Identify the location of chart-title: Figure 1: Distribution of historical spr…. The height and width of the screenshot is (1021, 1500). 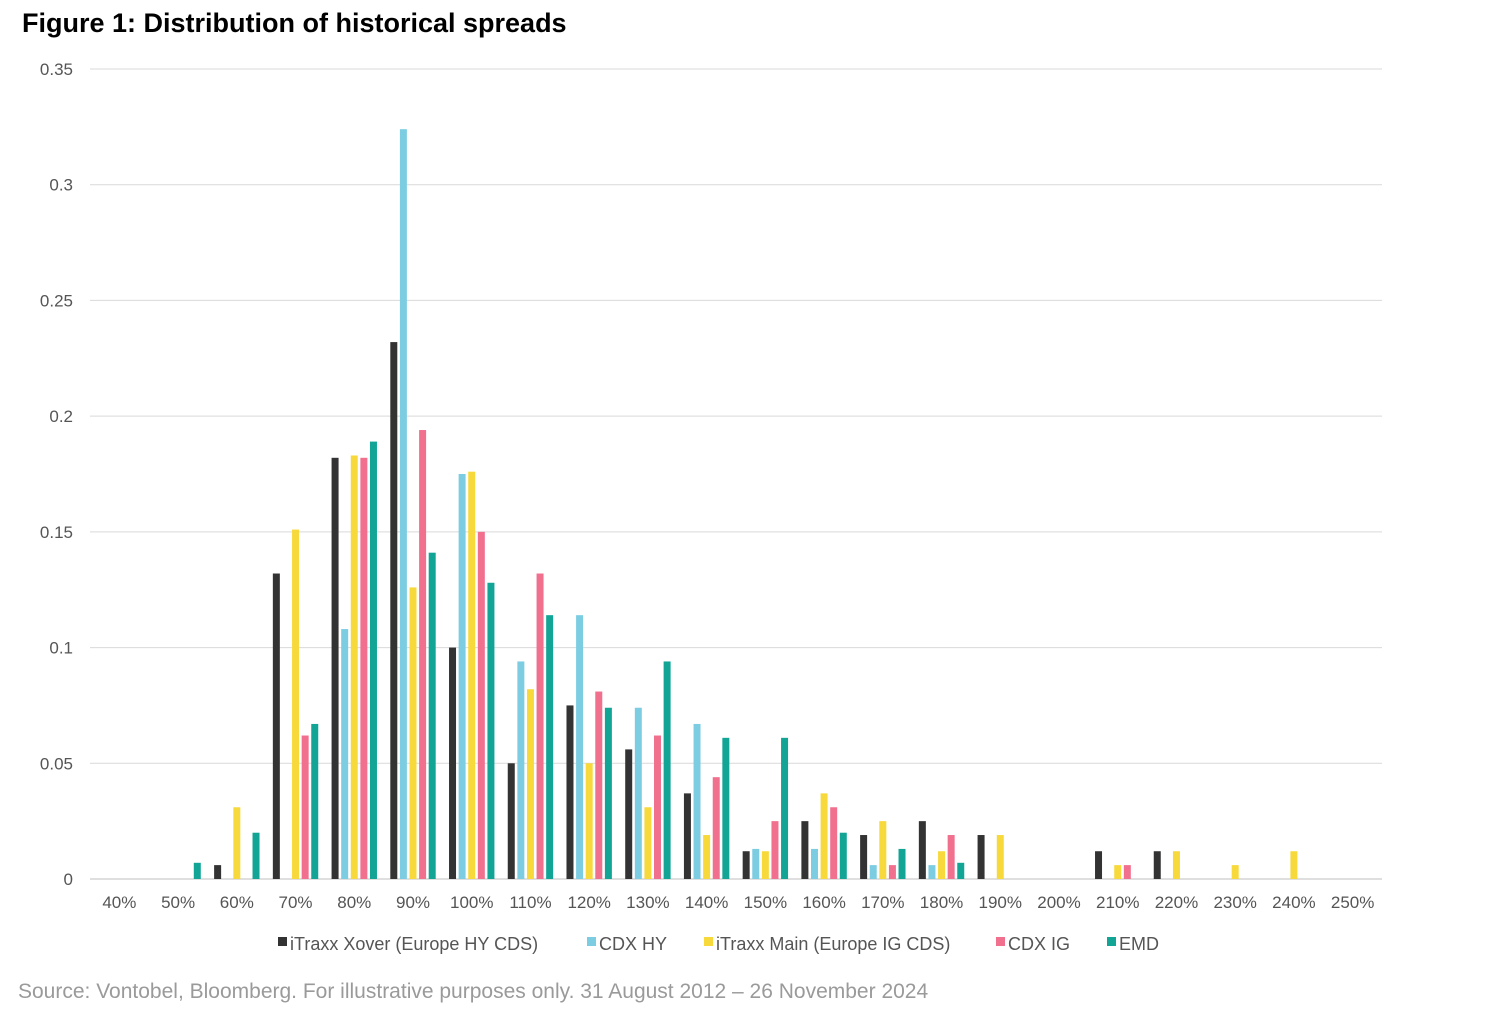
(294, 23).